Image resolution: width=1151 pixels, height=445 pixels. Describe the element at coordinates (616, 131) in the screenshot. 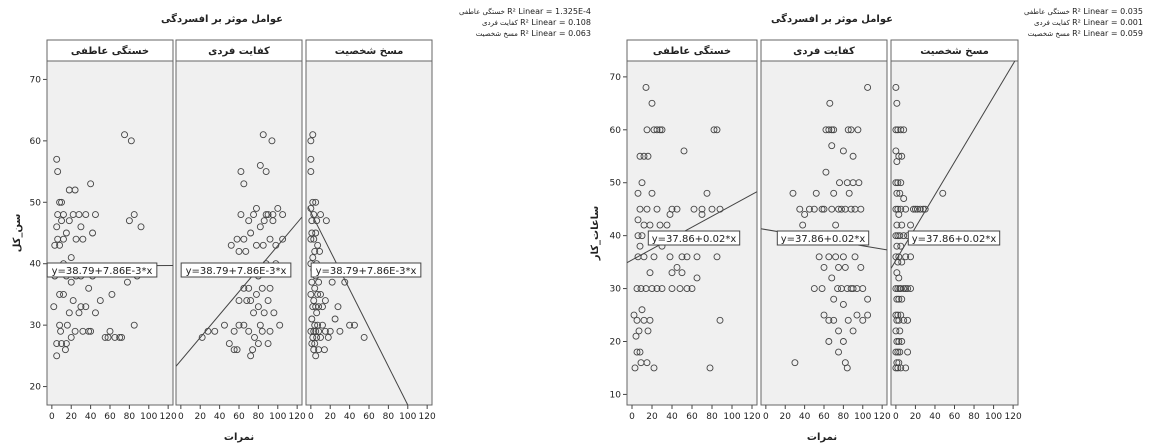

I see `y-tick-label: 60` at that location.